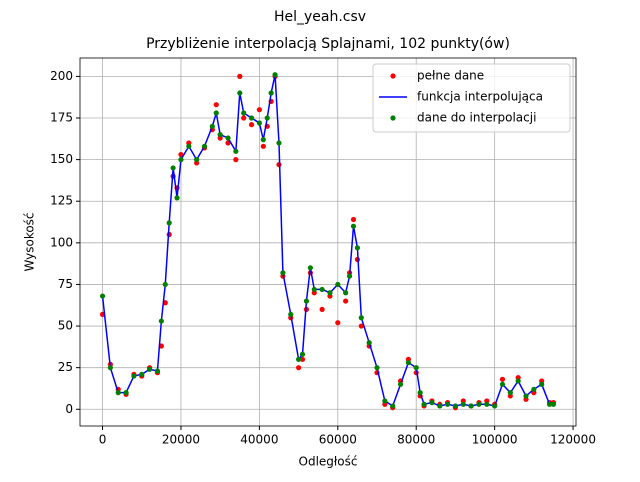  I want to click on legend-label: funkcja interpolująca, so click(480, 97).